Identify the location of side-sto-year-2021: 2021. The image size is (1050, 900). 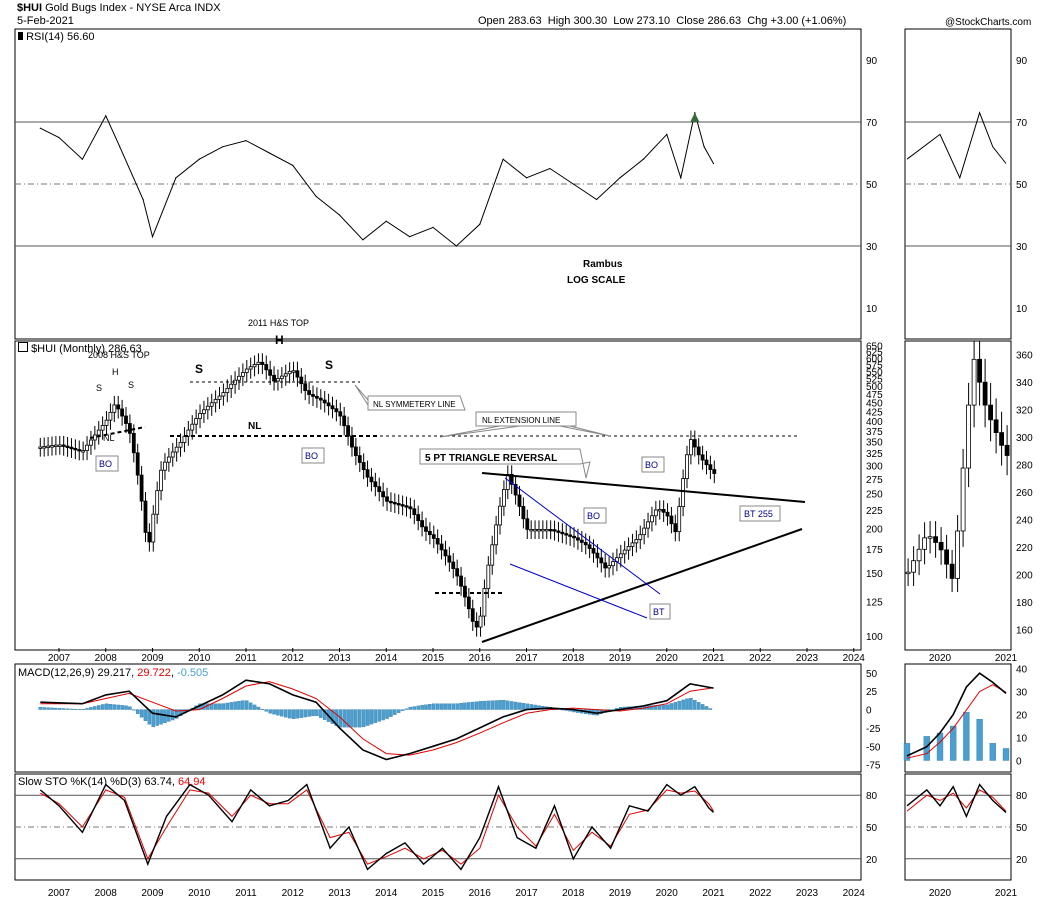
(1006, 893).